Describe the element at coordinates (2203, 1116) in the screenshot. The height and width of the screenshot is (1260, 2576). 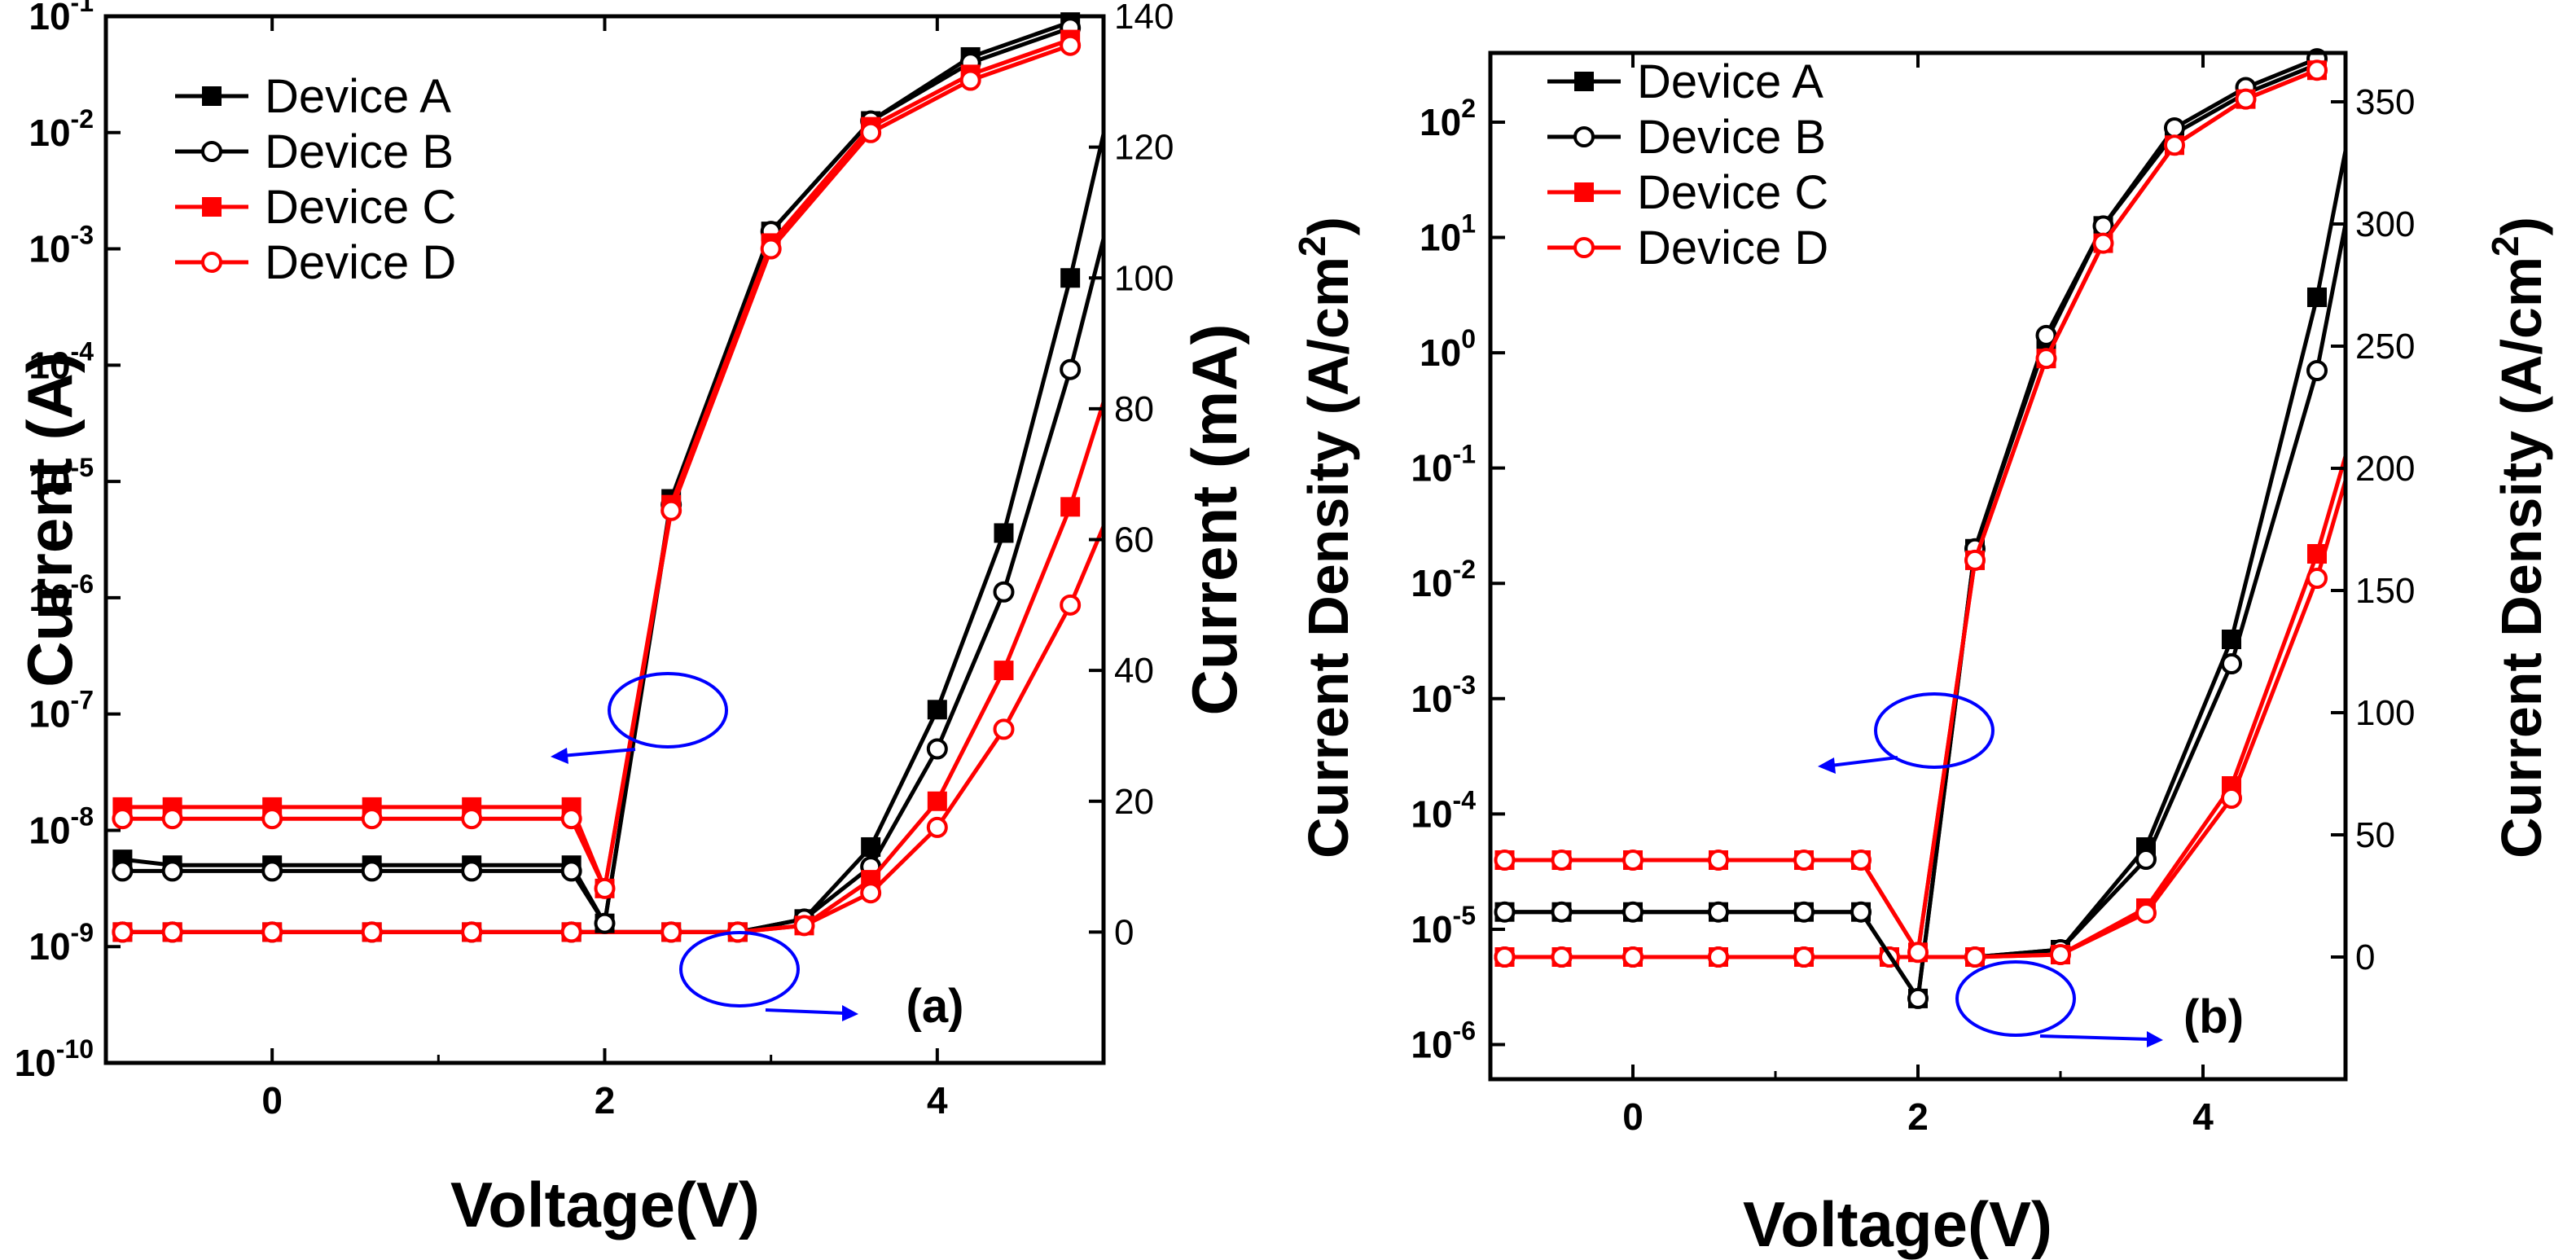
I see `panel-b-xtick-label: 4` at that location.